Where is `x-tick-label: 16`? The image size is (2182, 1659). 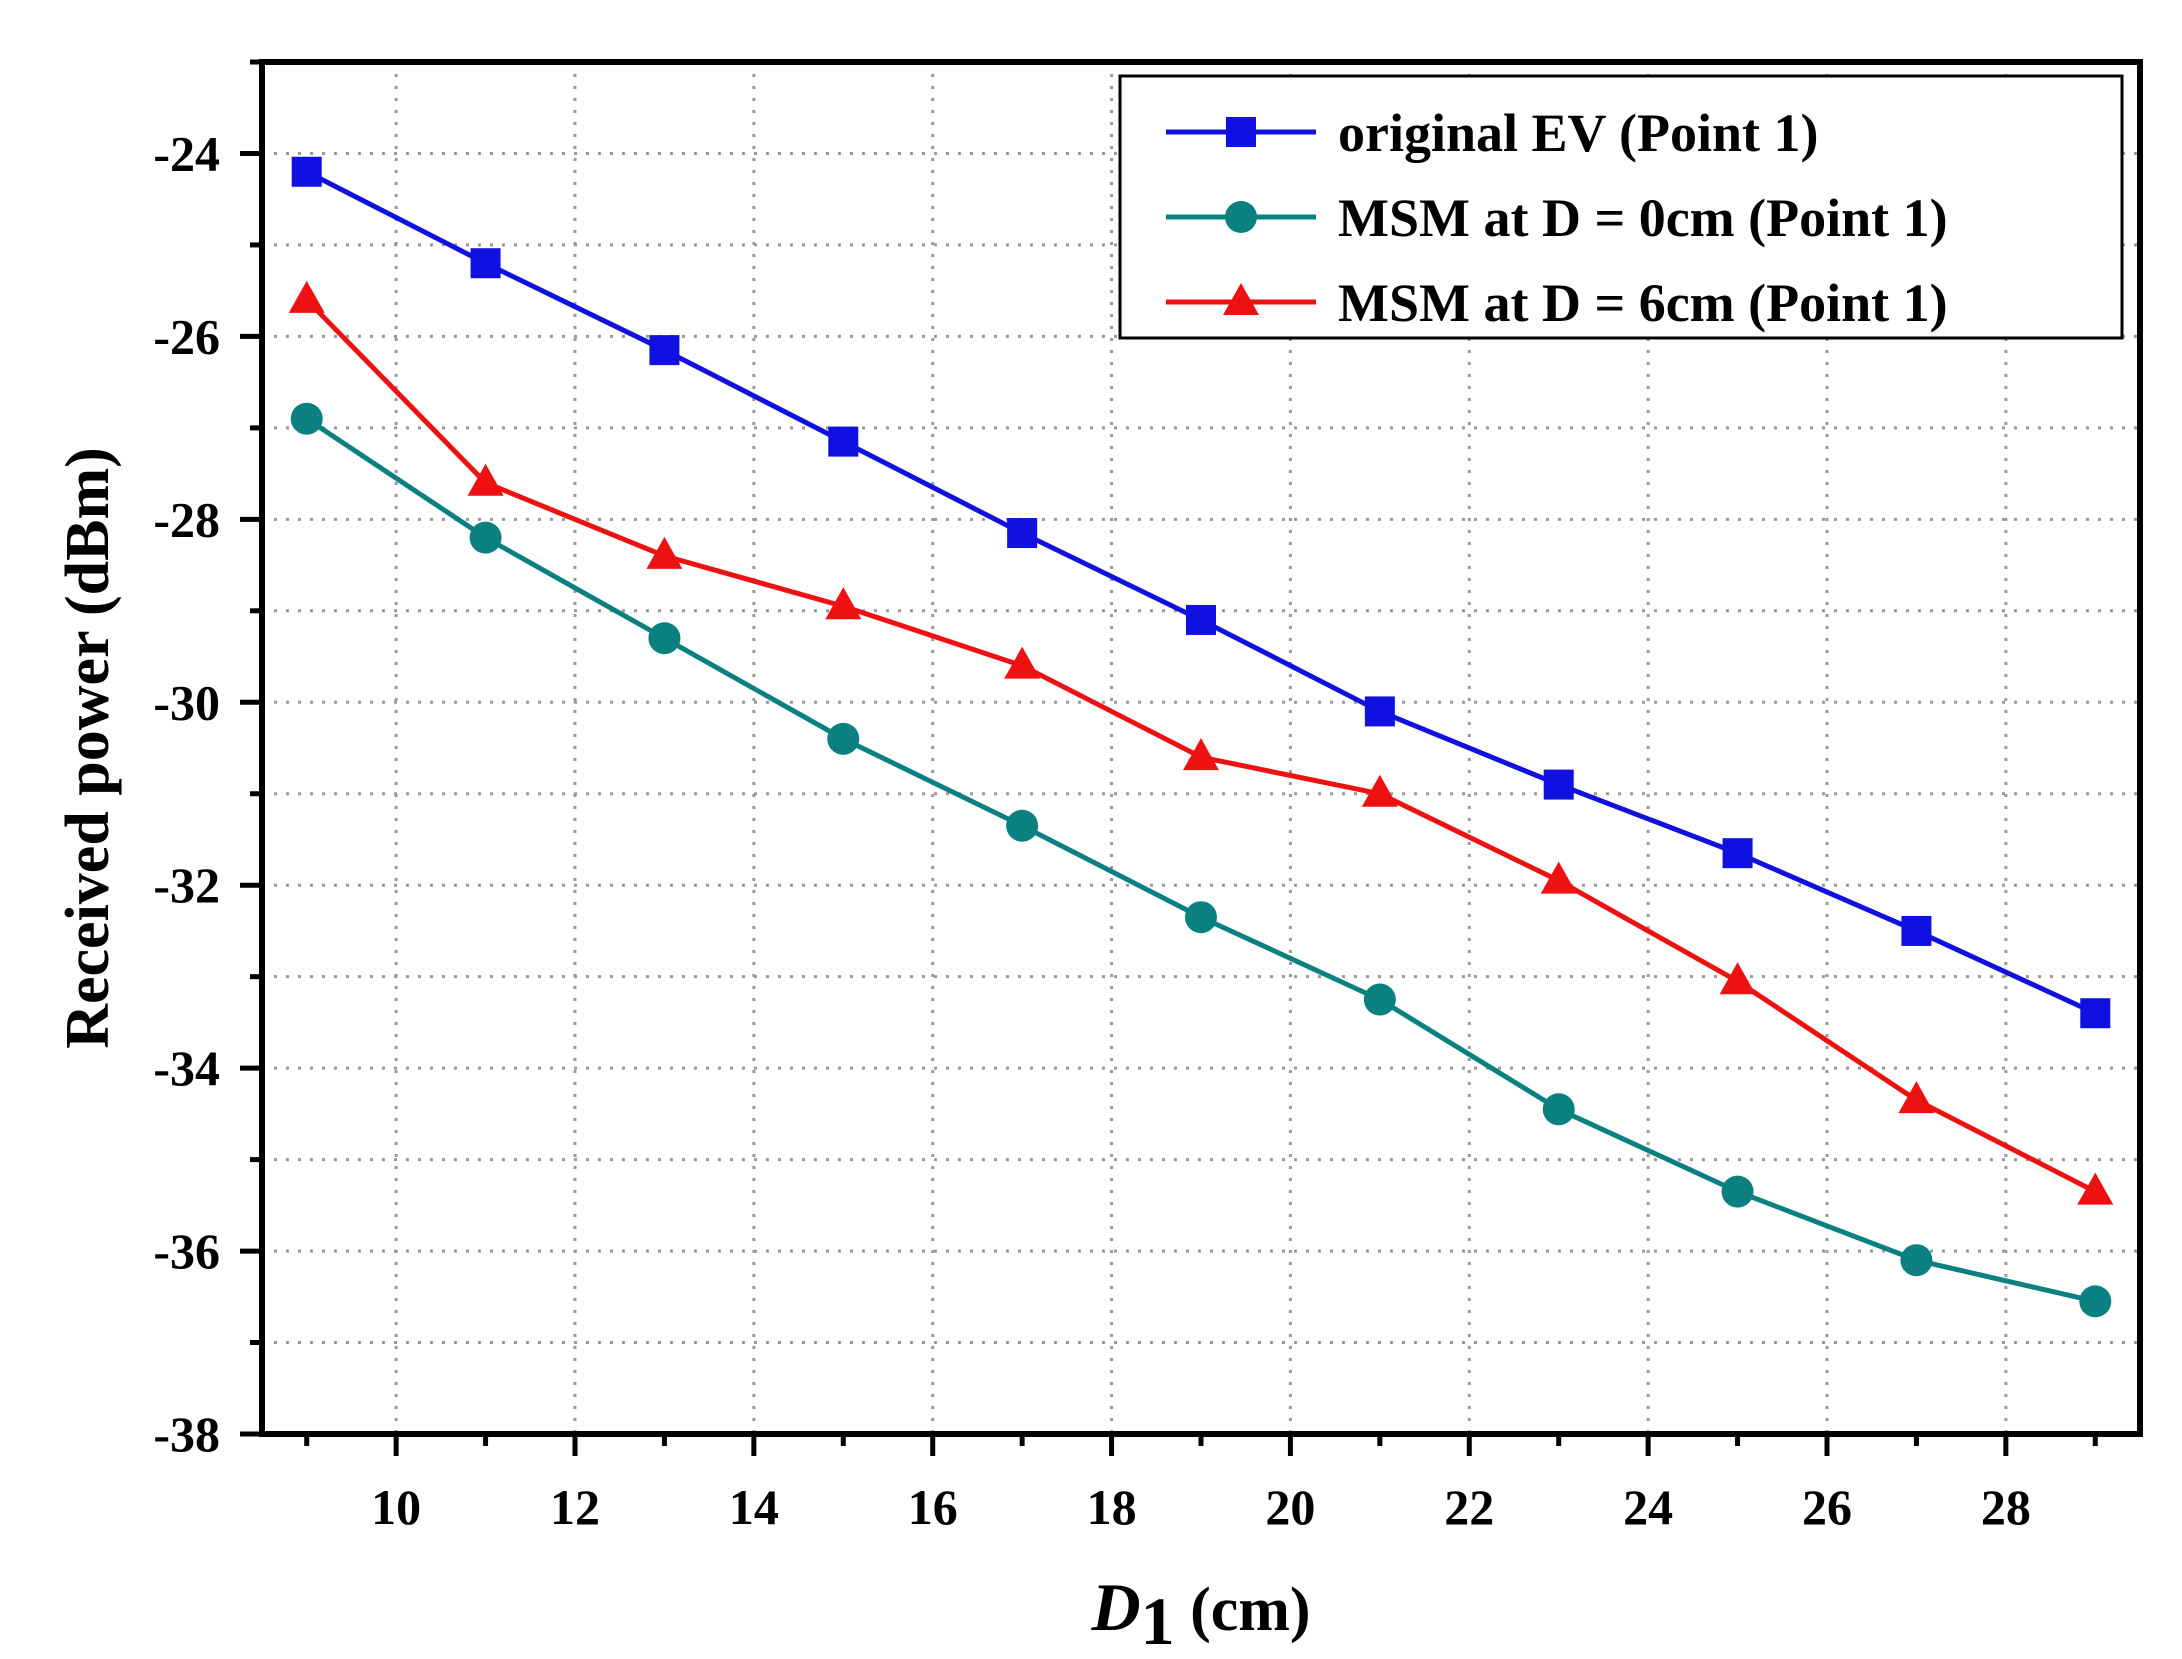
x-tick-label: 16 is located at coordinates (933, 1507).